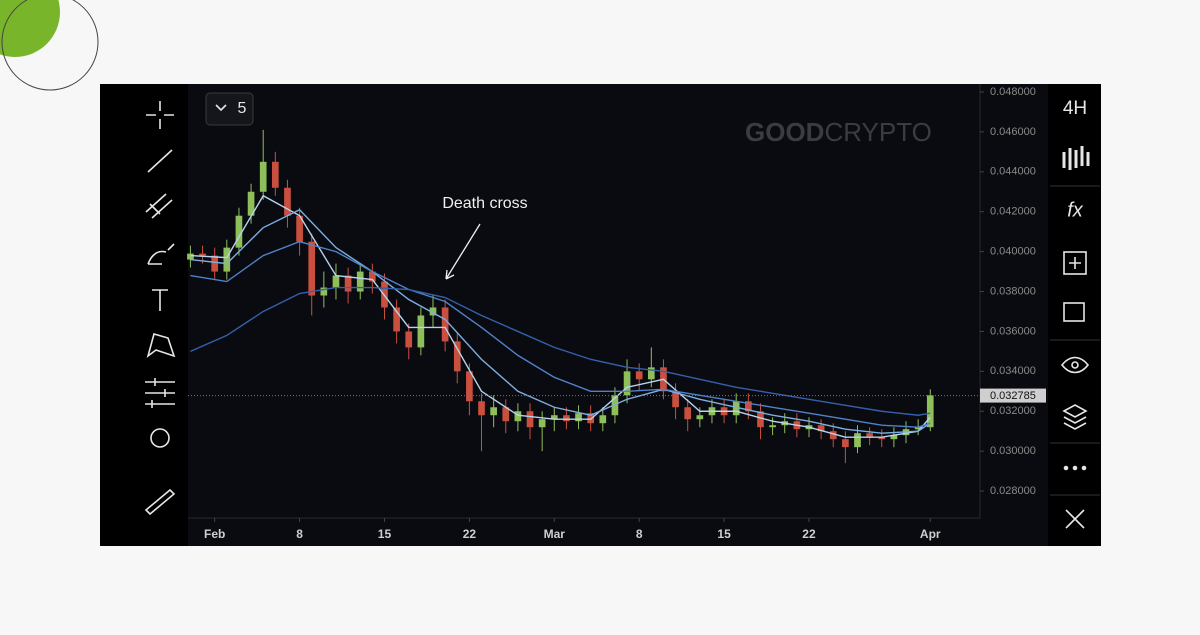  What do you see at coordinates (877, 132) in the screenshot?
I see `watermark-light: CRYPTO` at bounding box center [877, 132].